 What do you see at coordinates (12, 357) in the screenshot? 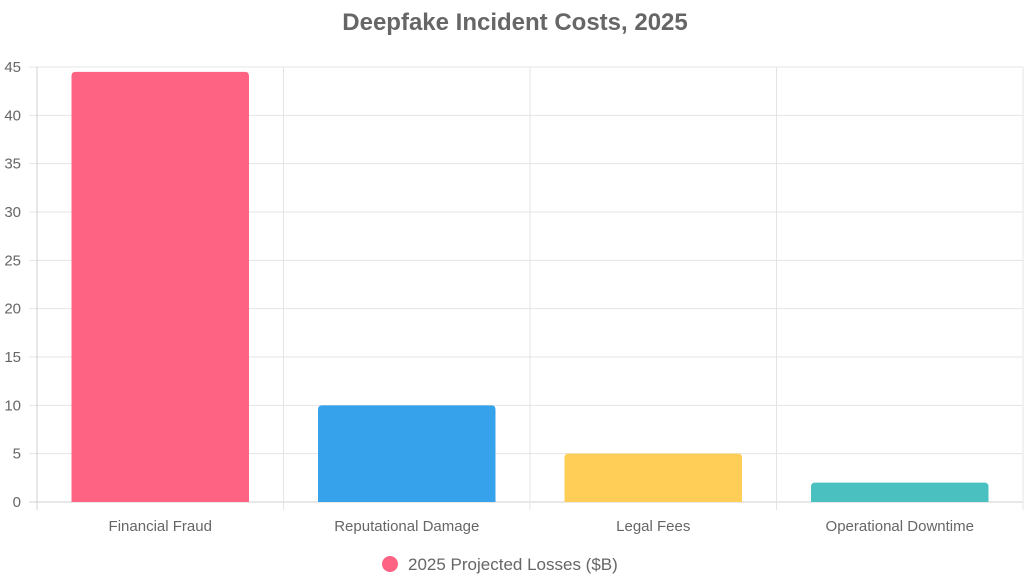
I see `y-tick-label: 15` at bounding box center [12, 357].